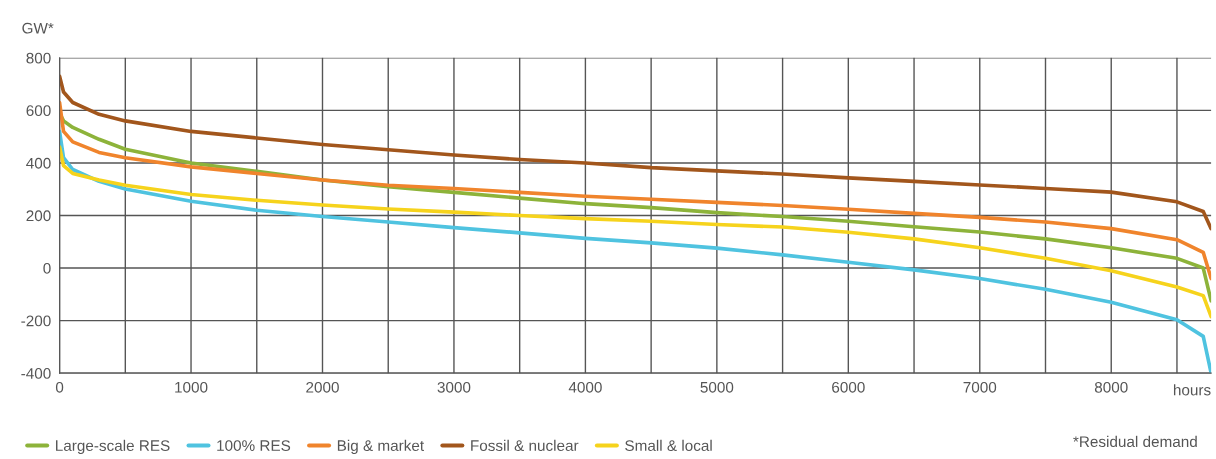 The image size is (1216, 459). I want to click on text: *Residual demand, so click(1135, 441).